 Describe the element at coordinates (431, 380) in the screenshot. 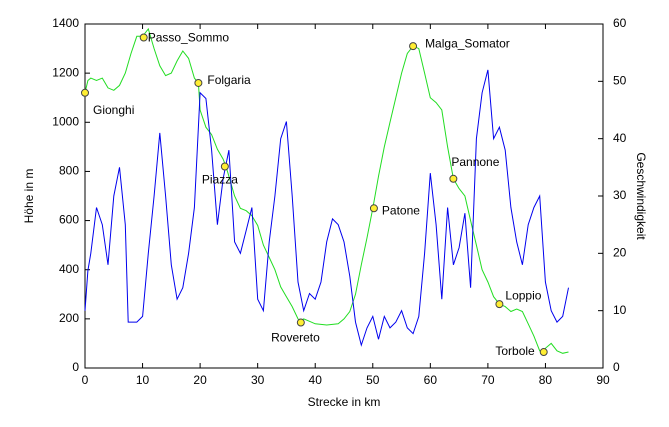

I see `x-tick-label: 60` at that location.